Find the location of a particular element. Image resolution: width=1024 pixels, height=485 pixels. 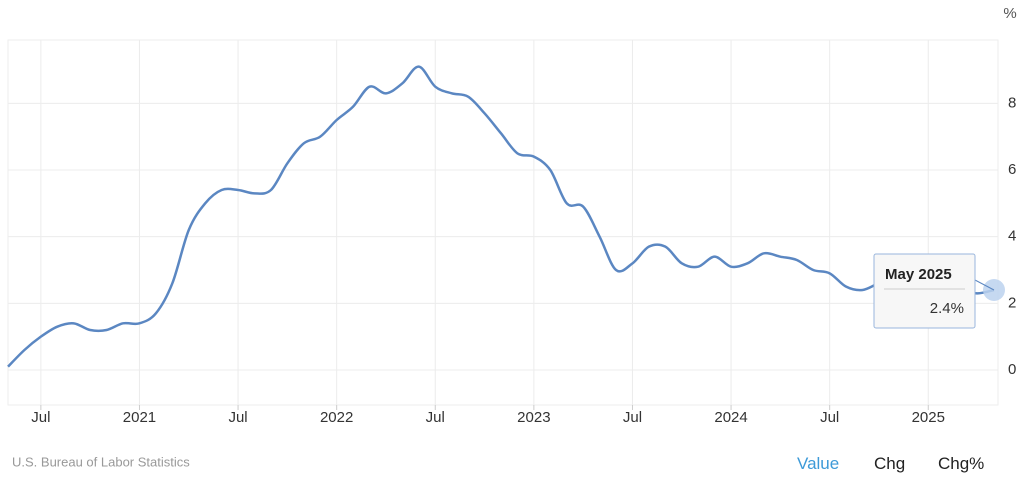

tooltip-value: 2.4% is located at coordinates (947, 308).